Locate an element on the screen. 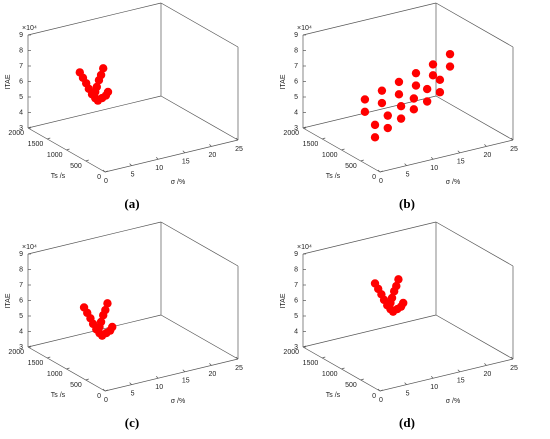  y-tick-label: 500 is located at coordinates (76, 385).